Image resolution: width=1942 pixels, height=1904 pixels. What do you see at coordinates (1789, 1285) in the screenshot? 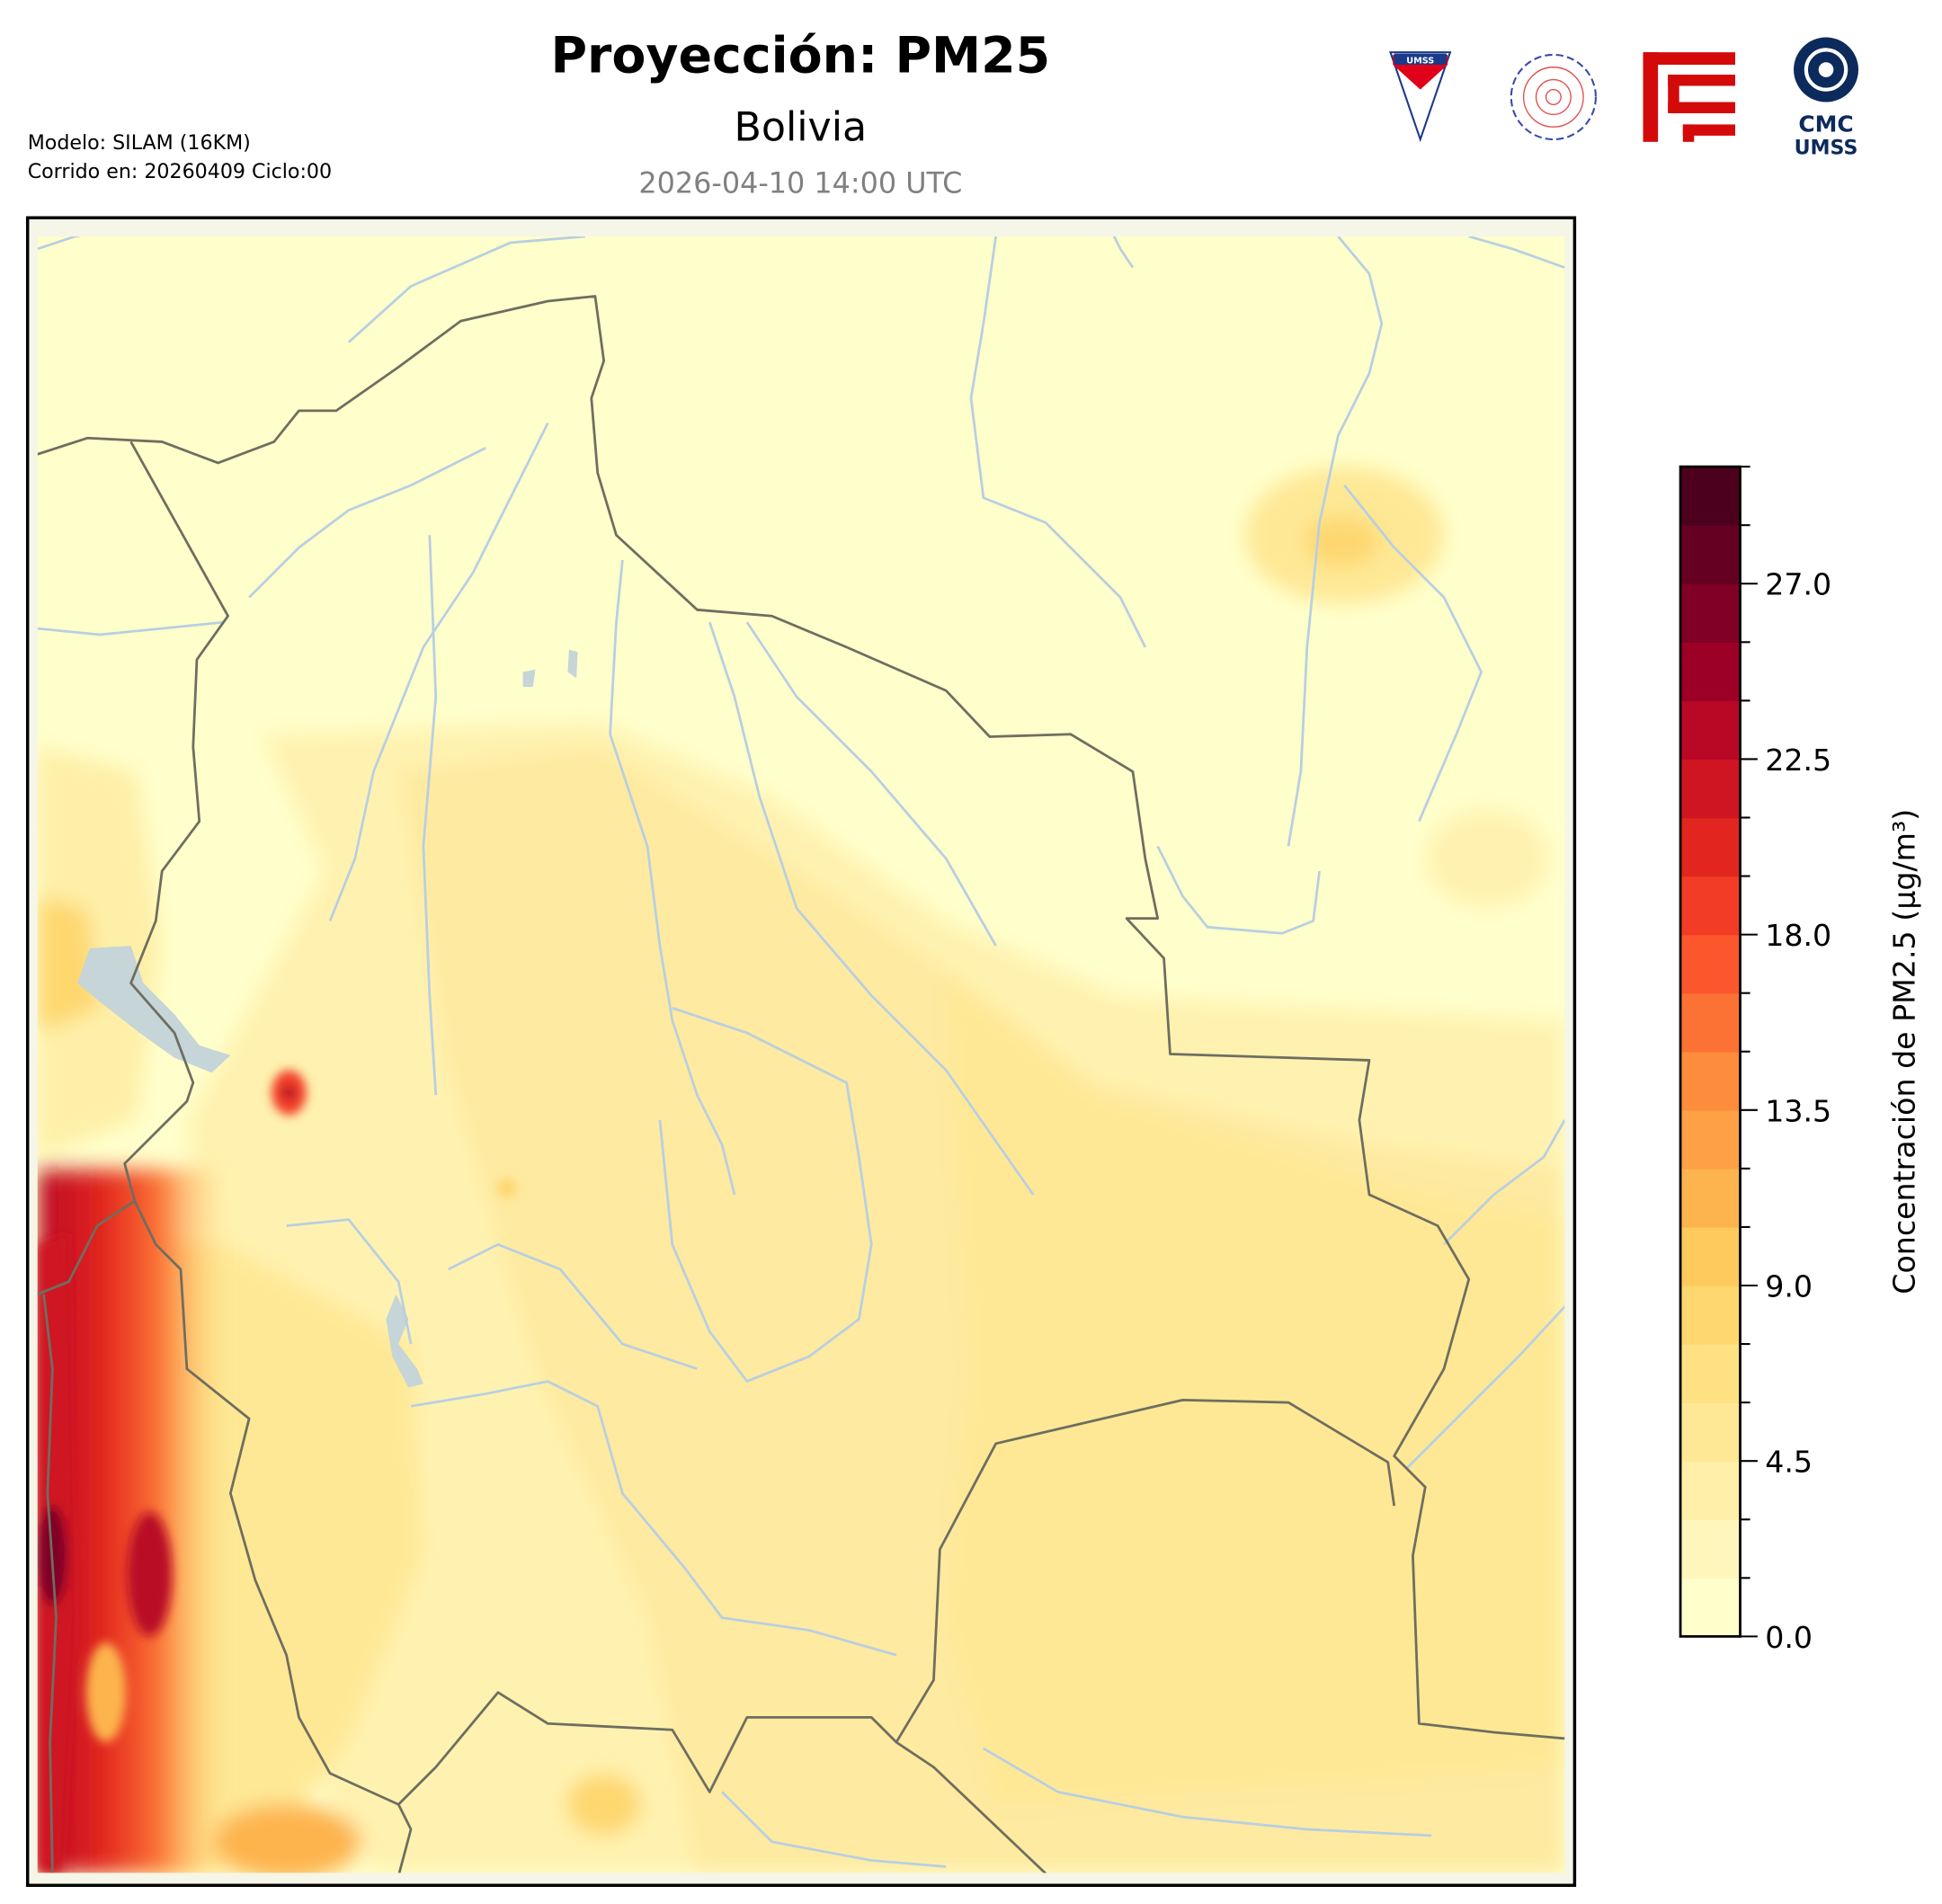
I see `colorbar-tick-label: 9.0` at bounding box center [1789, 1285].